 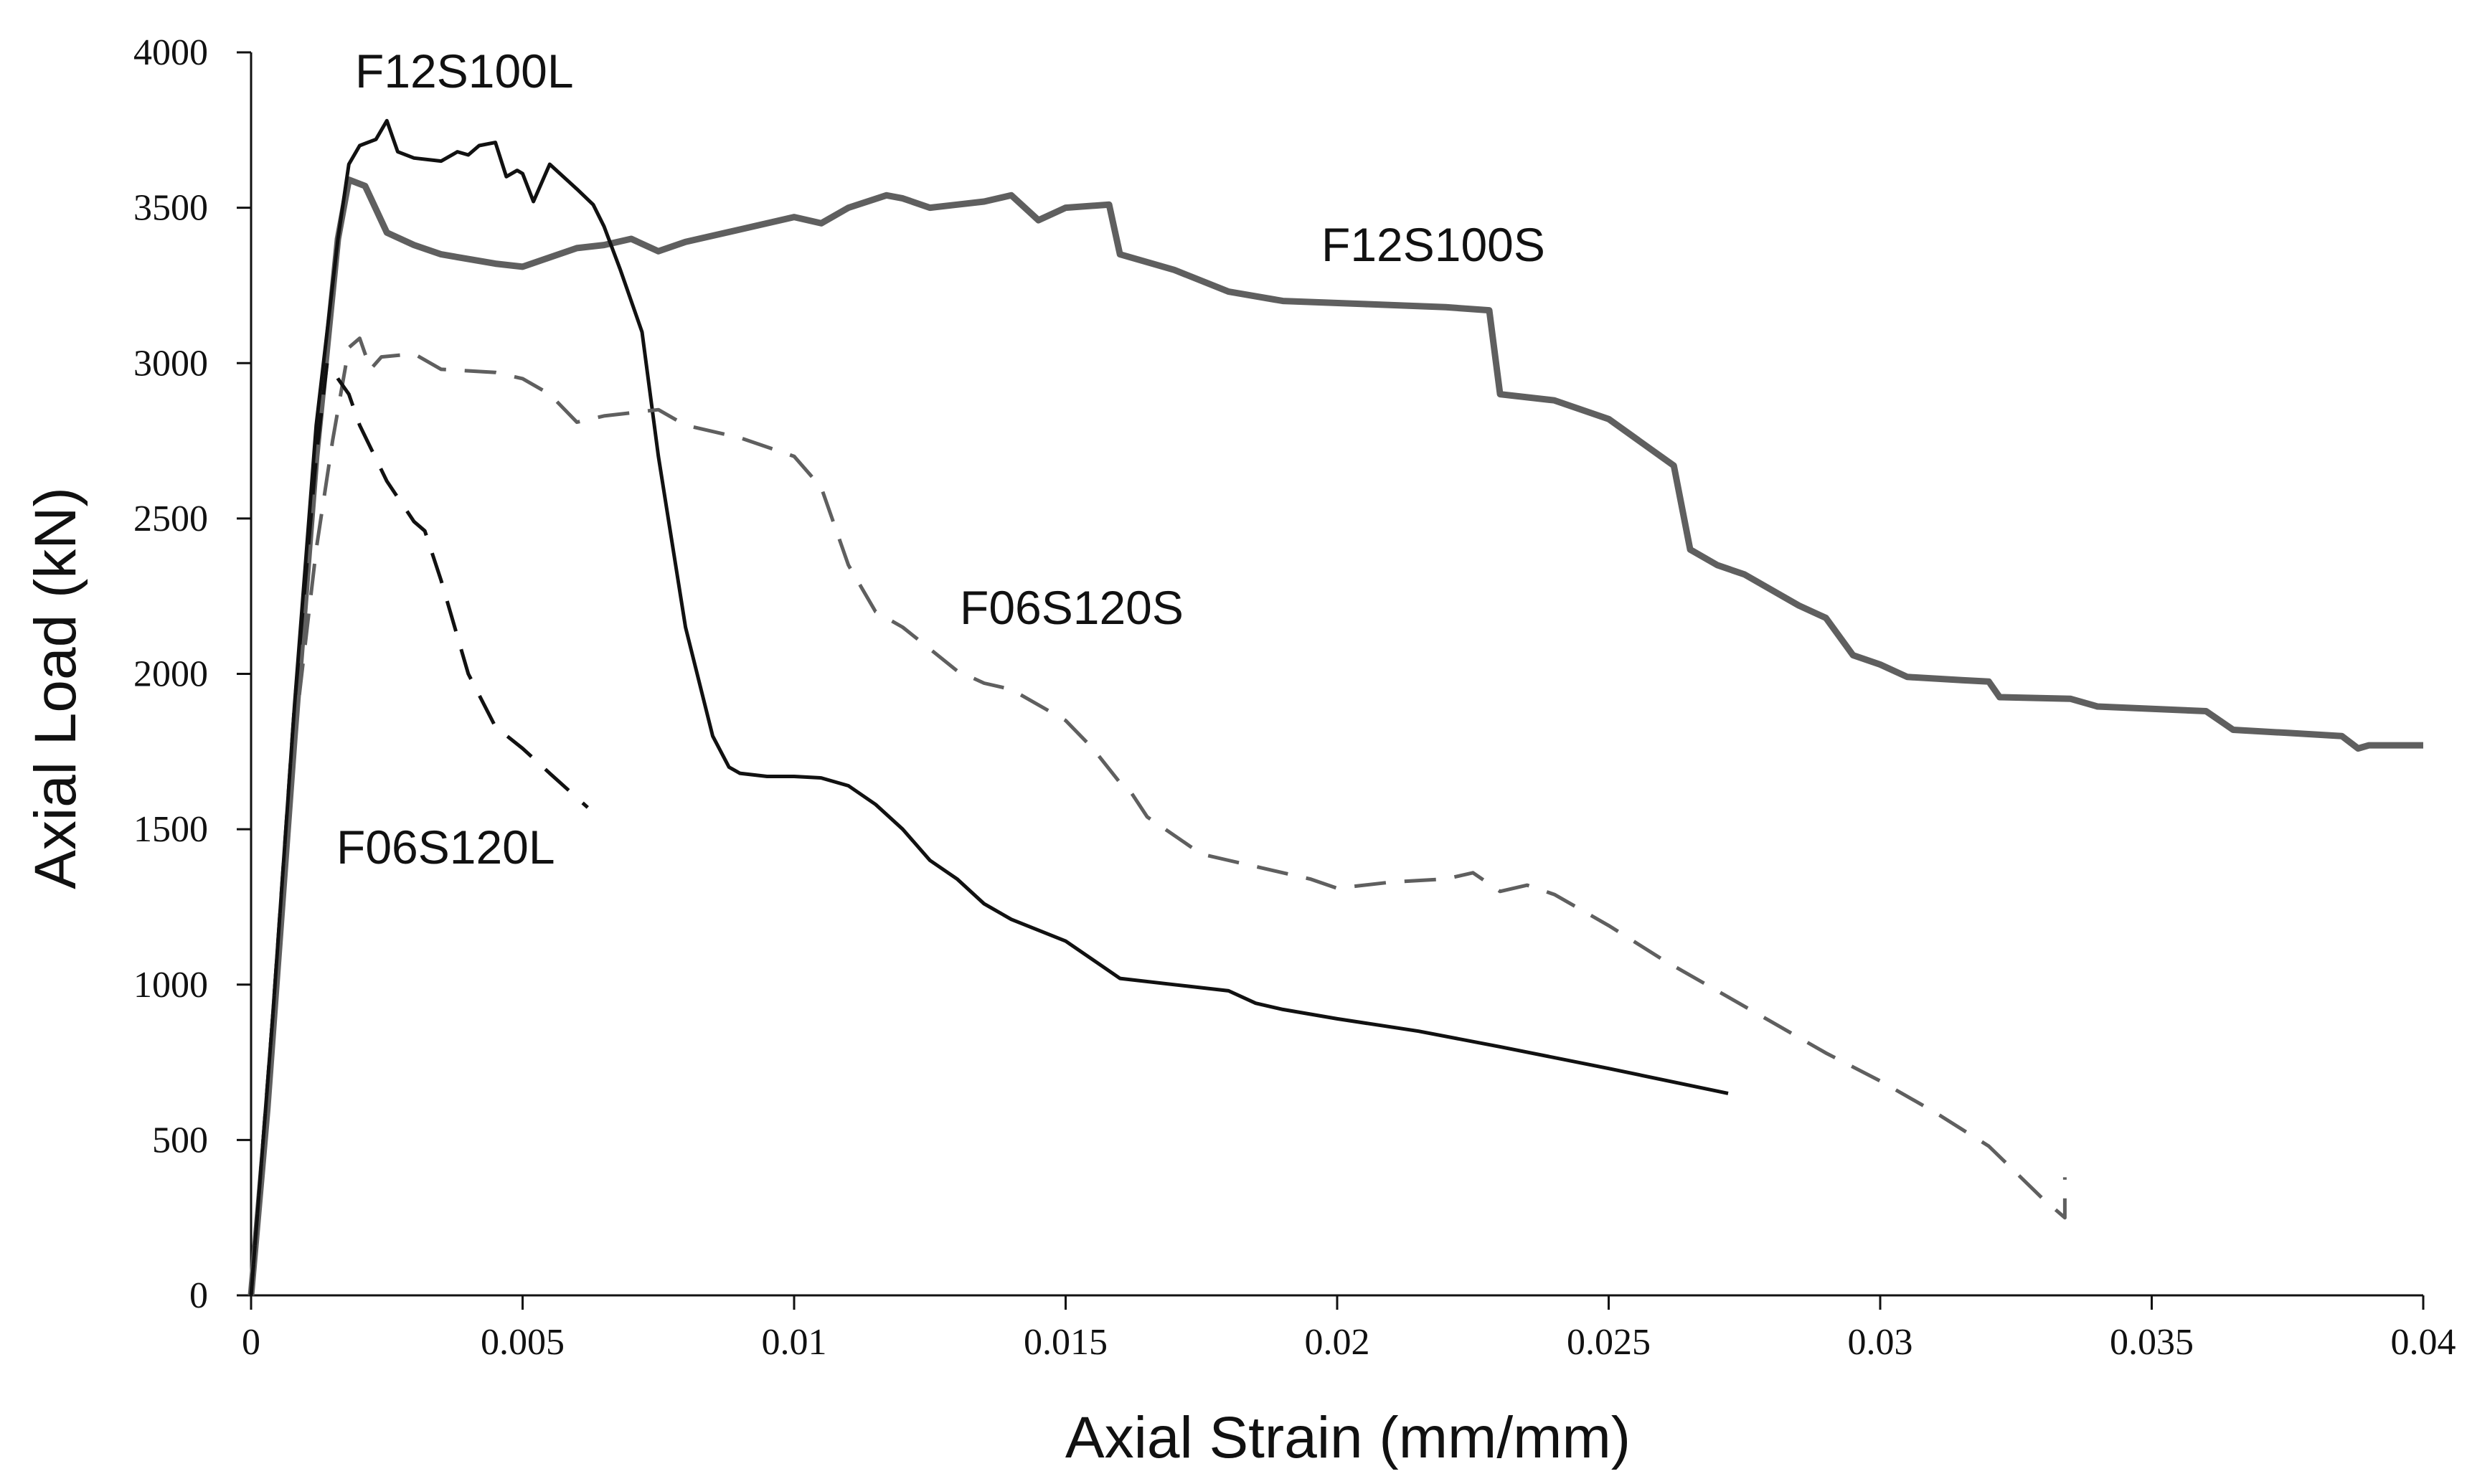 What do you see at coordinates (170, 830) in the screenshot?
I see `y-tick-label: 1500` at bounding box center [170, 830].